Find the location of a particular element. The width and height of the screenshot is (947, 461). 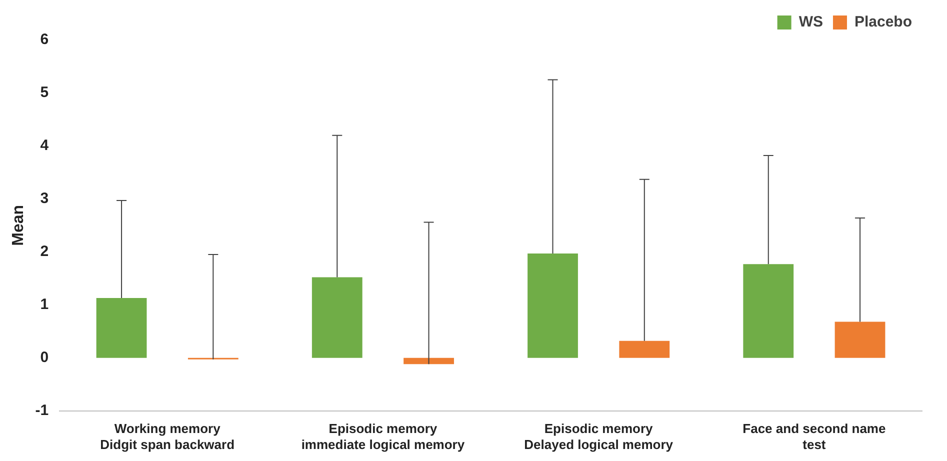

legend-label: WS is located at coordinates (810, 22).